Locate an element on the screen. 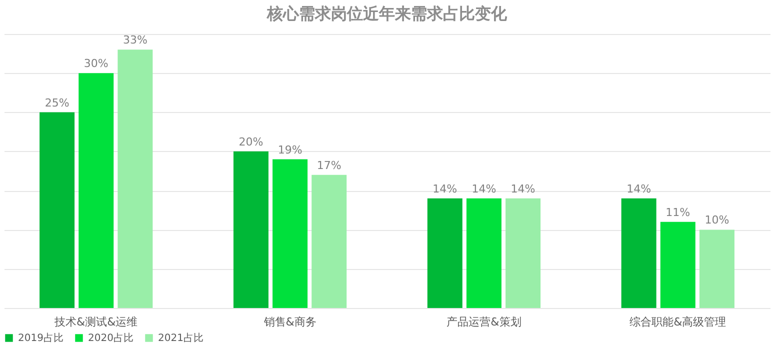 This screenshot has height=347, width=774. data-label: 25% is located at coordinates (57, 103).